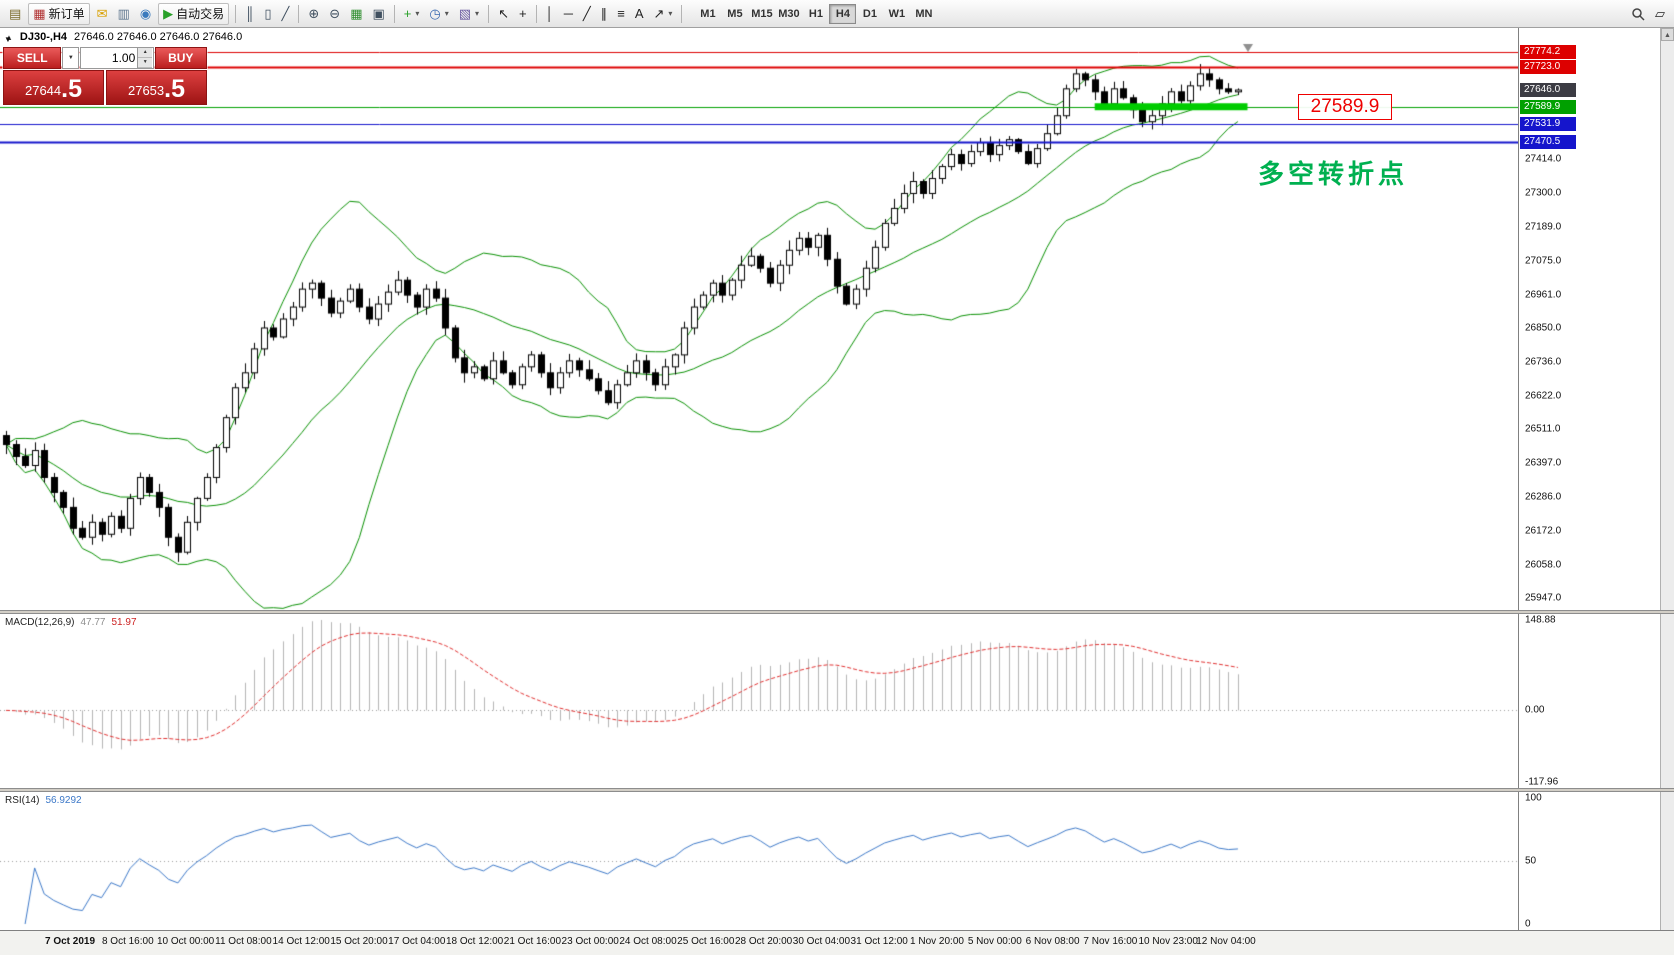  What do you see at coordinates (604, 14) in the screenshot?
I see `channel-icon: ∥` at bounding box center [604, 14].